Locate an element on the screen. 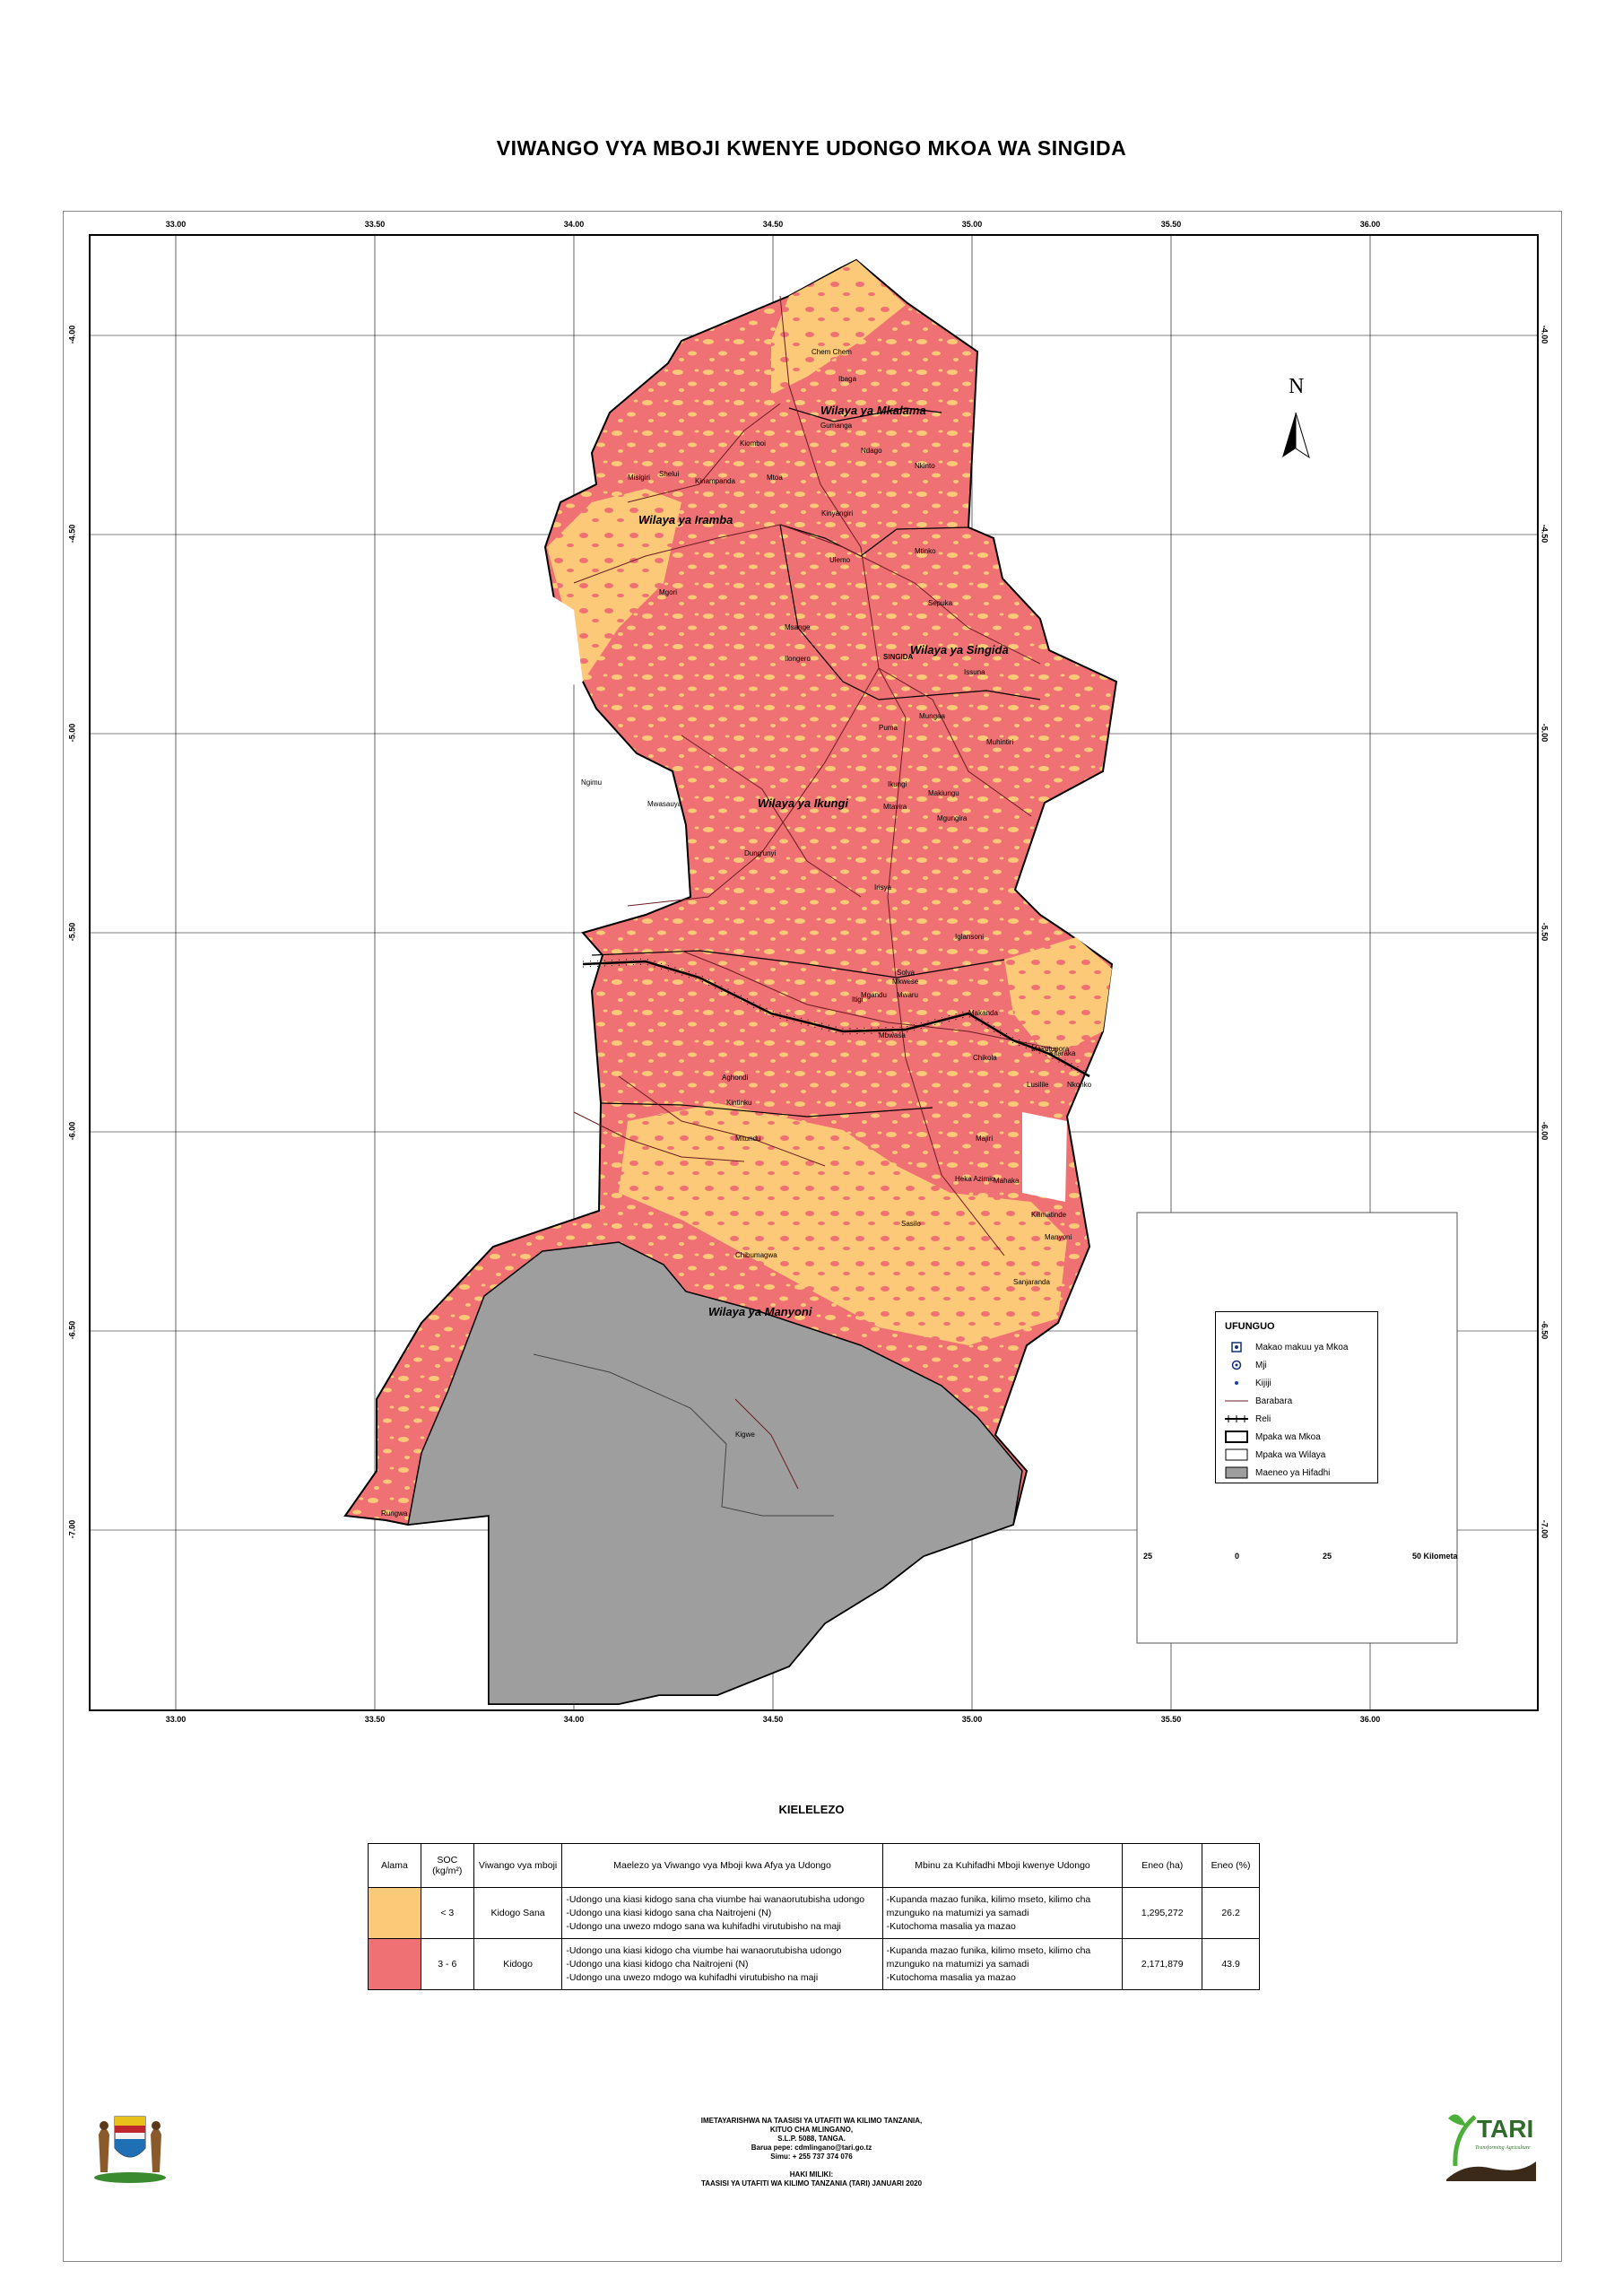 Image resolution: width=1623 pixels, height=2296 pixels. dot-icon is located at coordinates (1236, 1383).